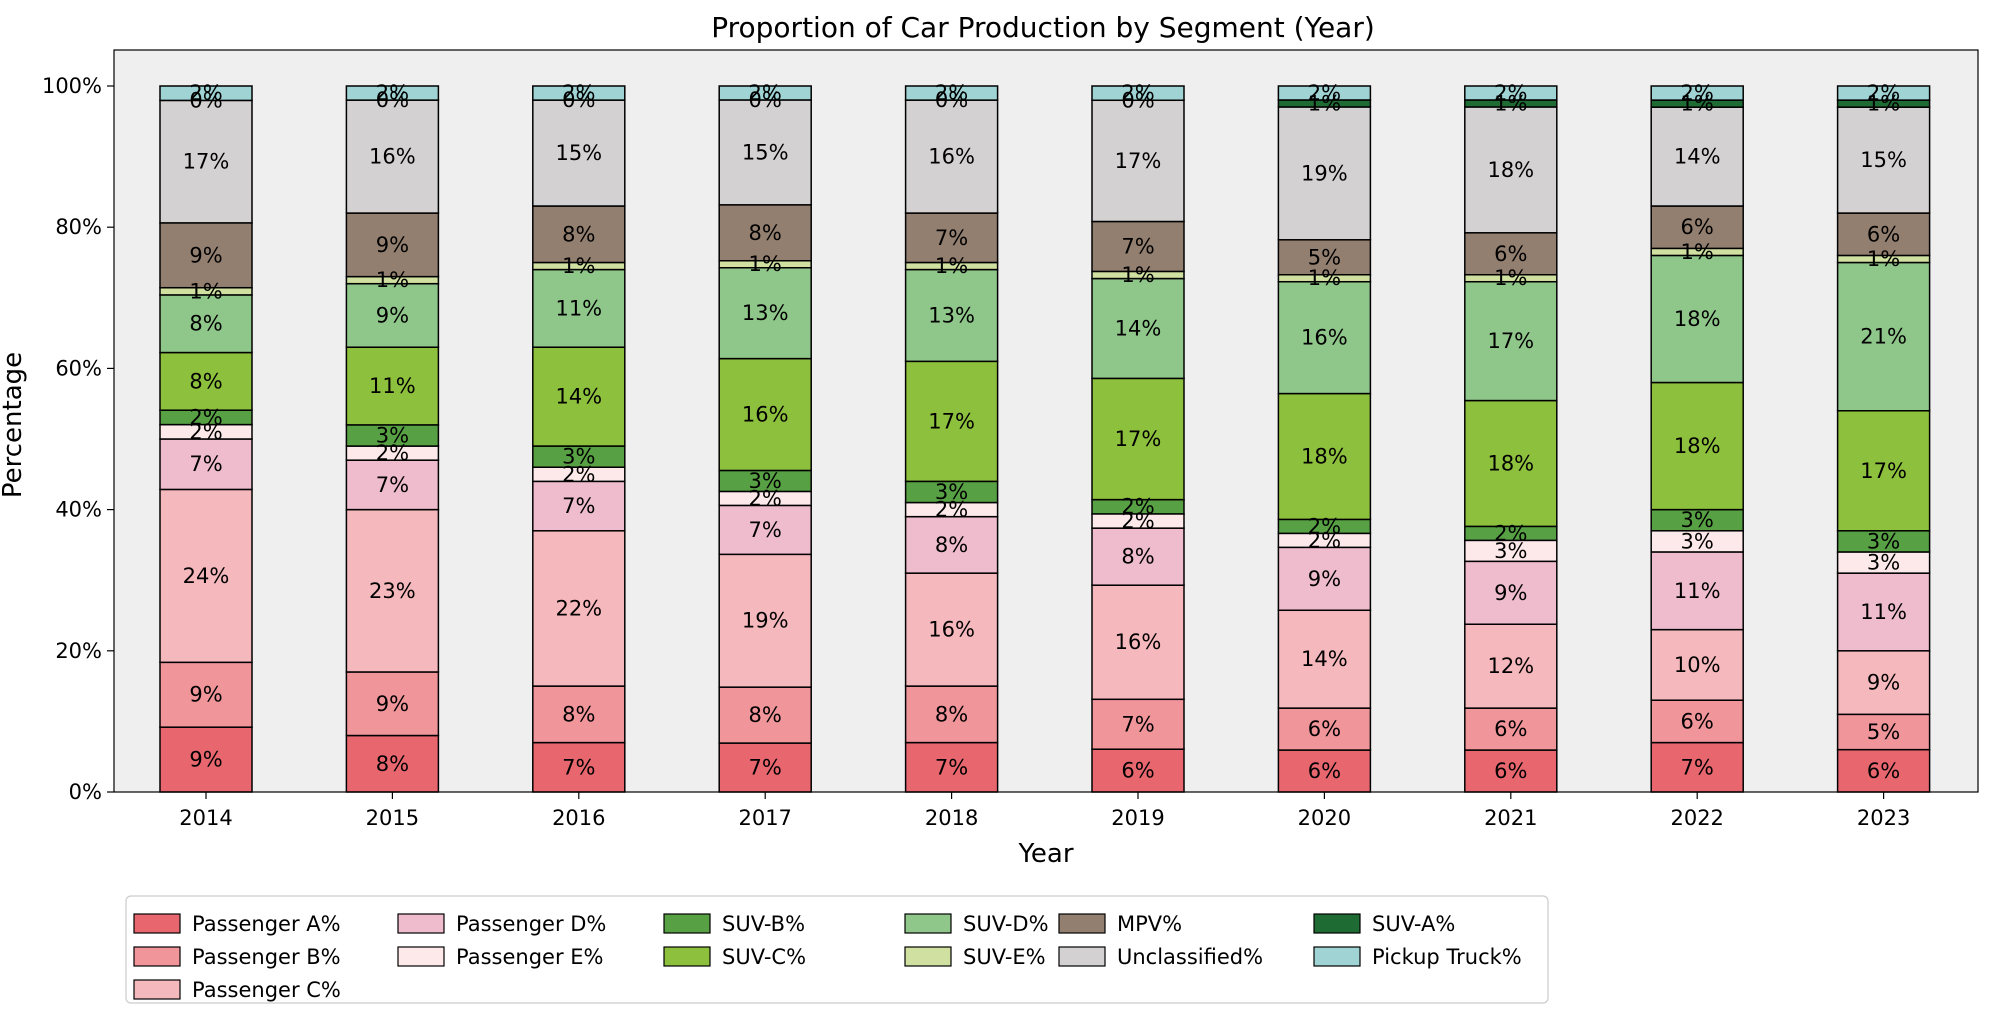 Image resolution: width=1996 pixels, height=1012 pixels. I want to click on legend-label: Unclassified%, so click(1190, 957).